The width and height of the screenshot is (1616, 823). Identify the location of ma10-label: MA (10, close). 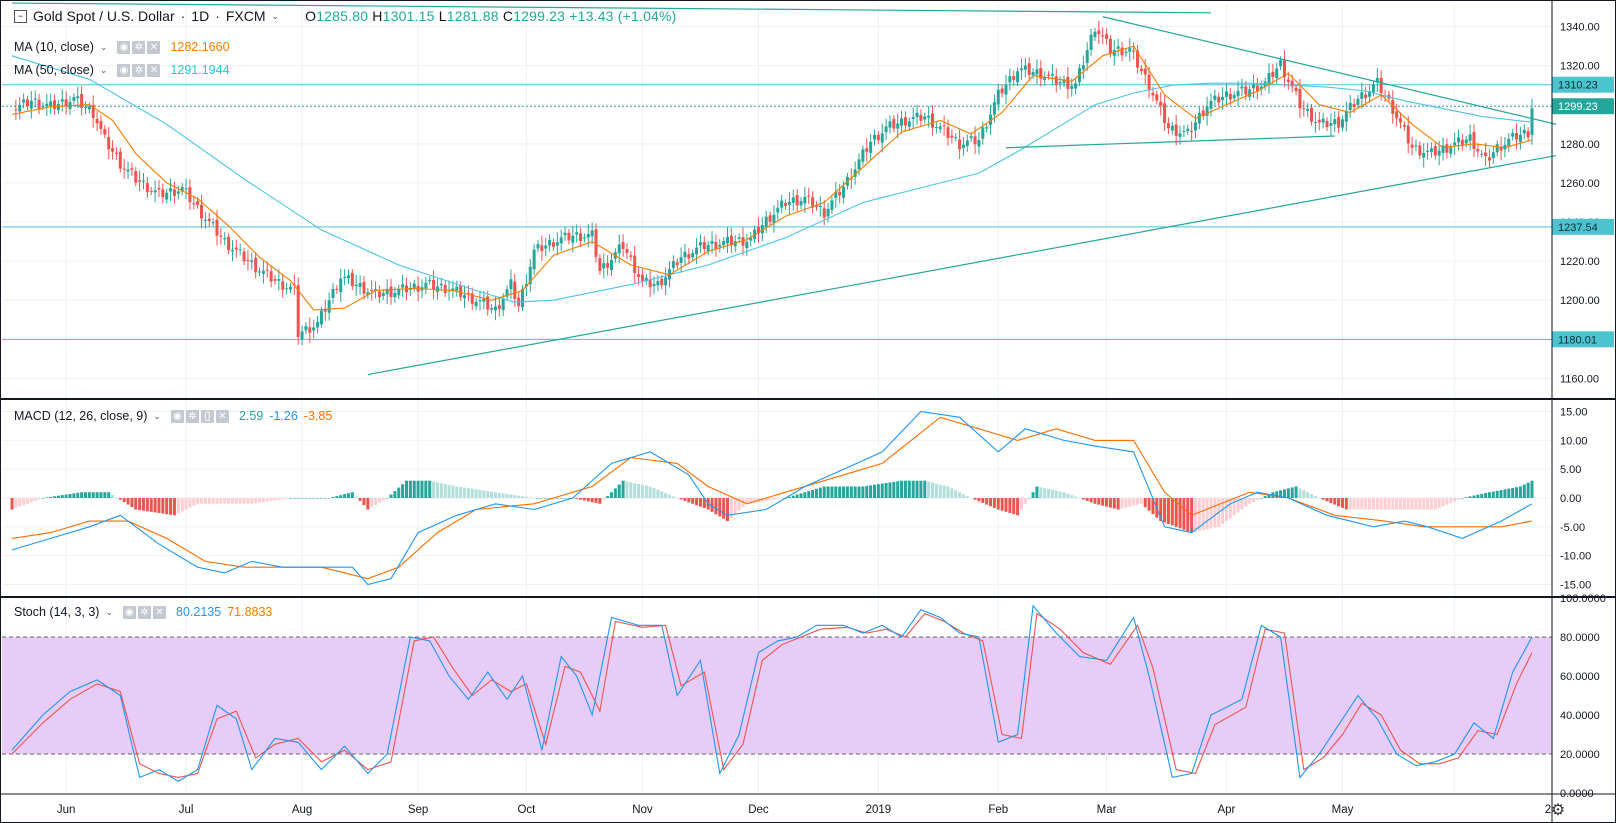
(54, 47).